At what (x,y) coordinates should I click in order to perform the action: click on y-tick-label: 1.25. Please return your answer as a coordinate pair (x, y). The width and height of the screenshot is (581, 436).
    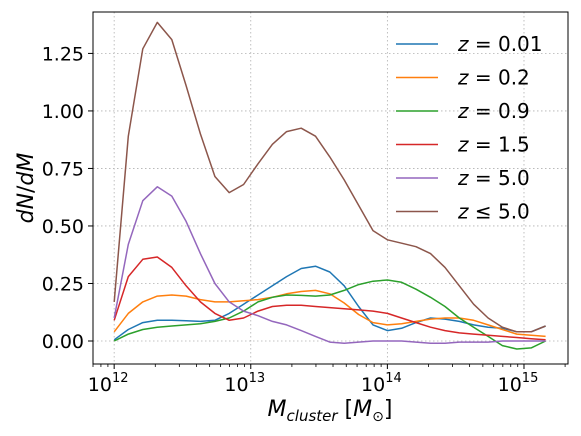
    Looking at the image, I should click on (63, 54).